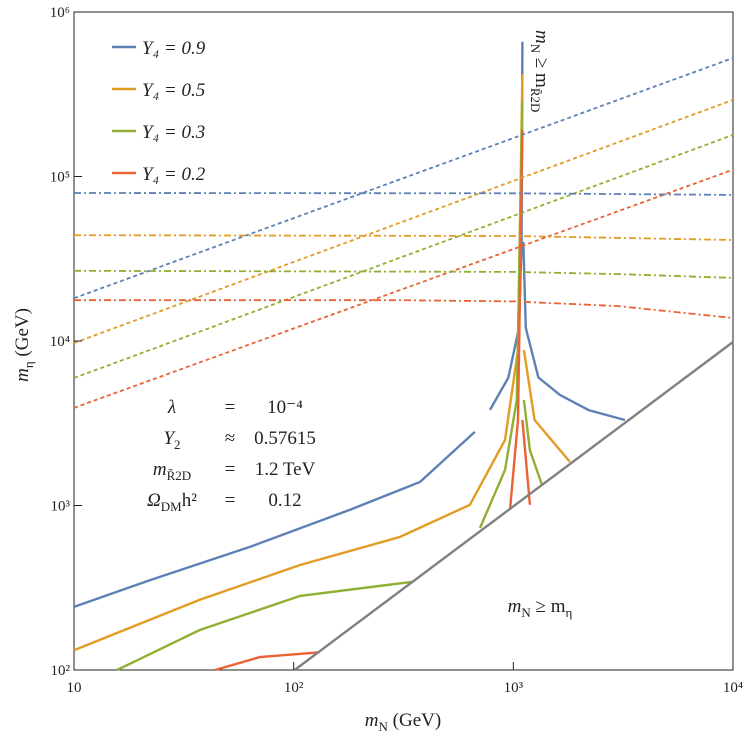  I want to click on x-tick-label: 10², so click(294, 688).